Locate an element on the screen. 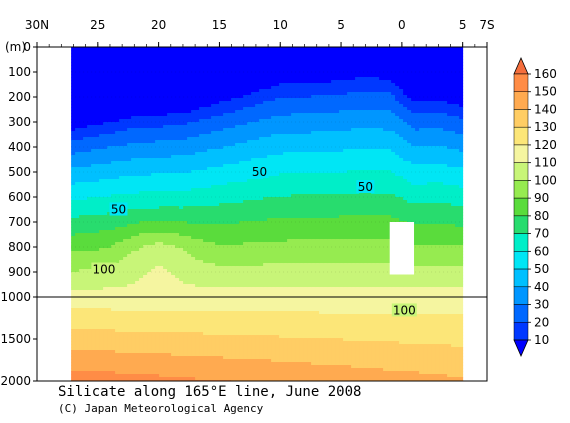 The width and height of the screenshot is (570, 423). y-tick-label: 500 is located at coordinates (19, 172).